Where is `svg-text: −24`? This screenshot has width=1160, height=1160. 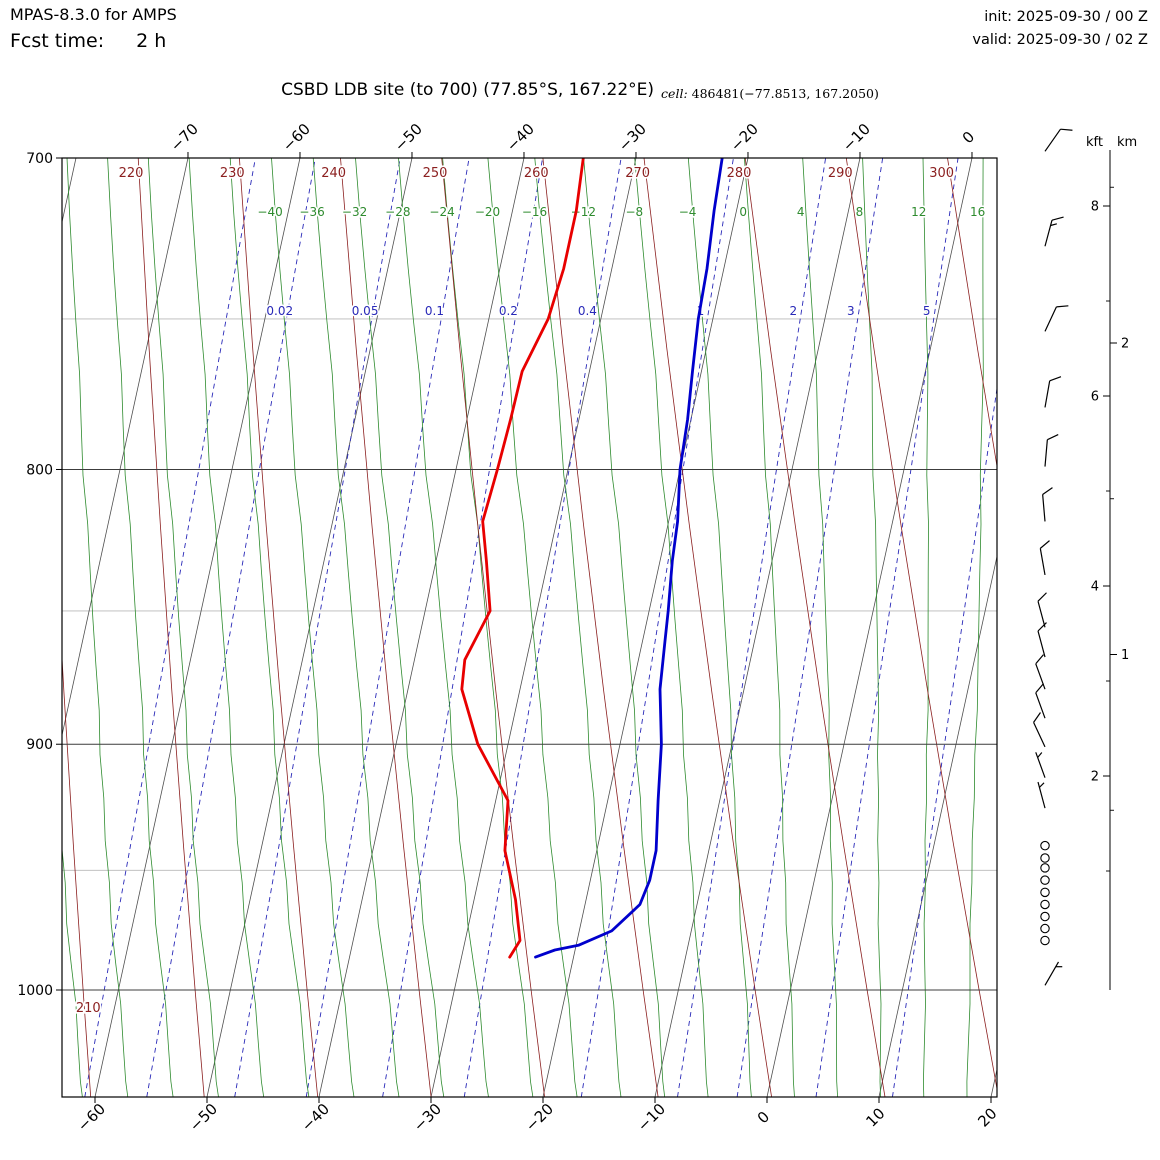
svg-text: −24 is located at coordinates (441, 212).